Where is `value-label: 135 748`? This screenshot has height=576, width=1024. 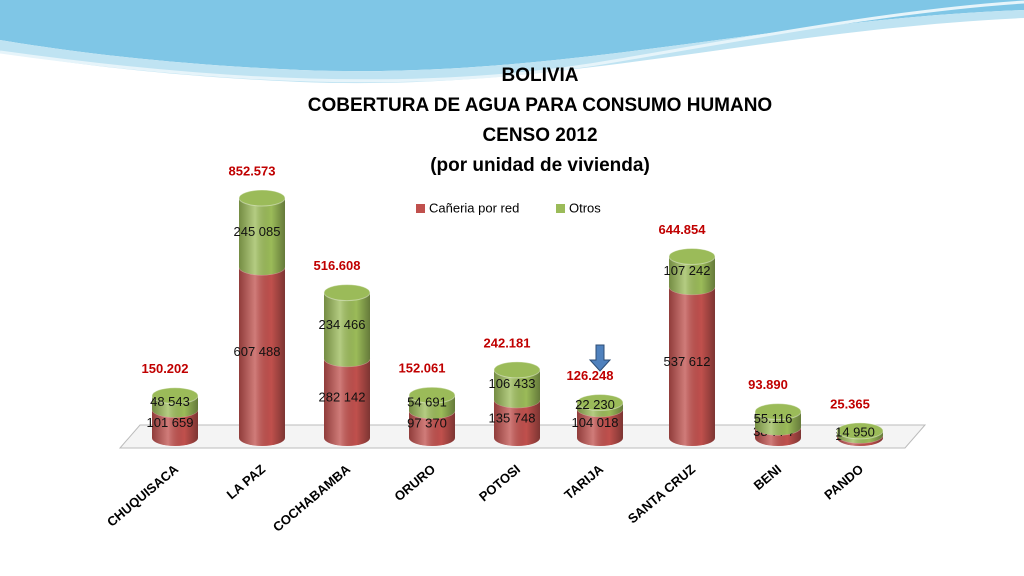
value-label: 135 748 is located at coordinates (512, 417).